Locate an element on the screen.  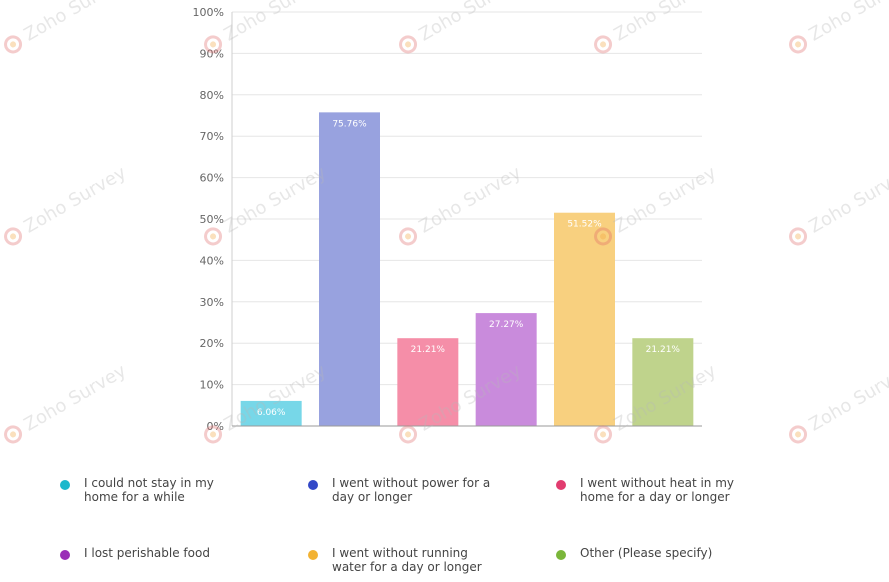
y-tick-label: 0% is located at coordinates (215, 426).